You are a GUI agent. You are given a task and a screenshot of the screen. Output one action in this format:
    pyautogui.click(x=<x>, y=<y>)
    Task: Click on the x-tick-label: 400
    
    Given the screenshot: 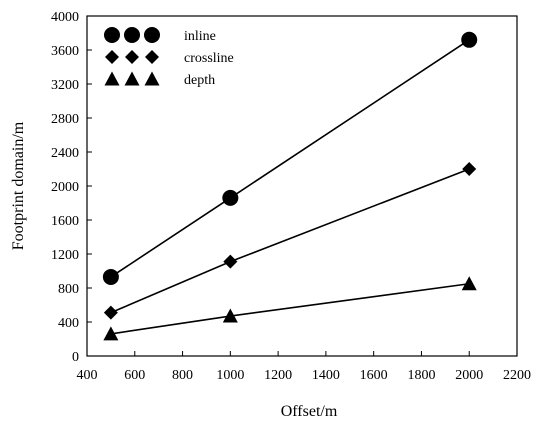 What is the action you would take?
    pyautogui.click(x=87, y=375)
    